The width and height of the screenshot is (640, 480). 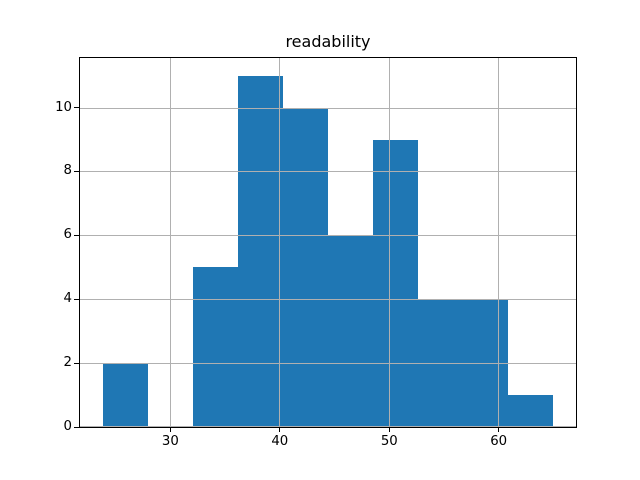 What do you see at coordinates (67, 426) in the screenshot?
I see `y-tick-label: 0` at bounding box center [67, 426].